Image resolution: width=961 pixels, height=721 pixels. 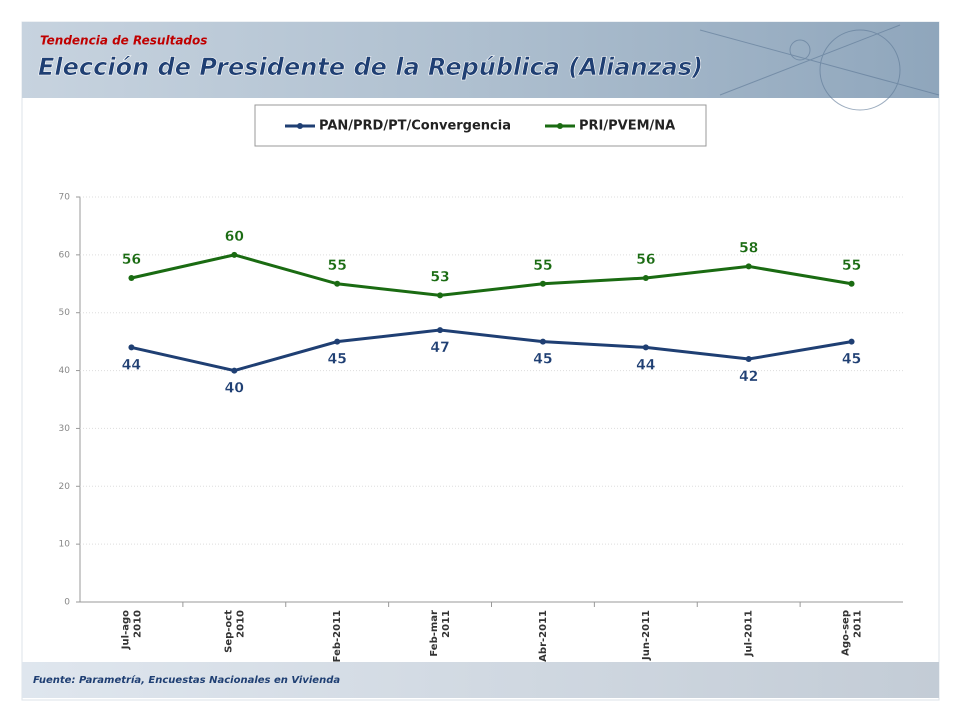 What do you see at coordinates (235, 237) in the screenshot?
I see `data-label: 60` at bounding box center [235, 237].